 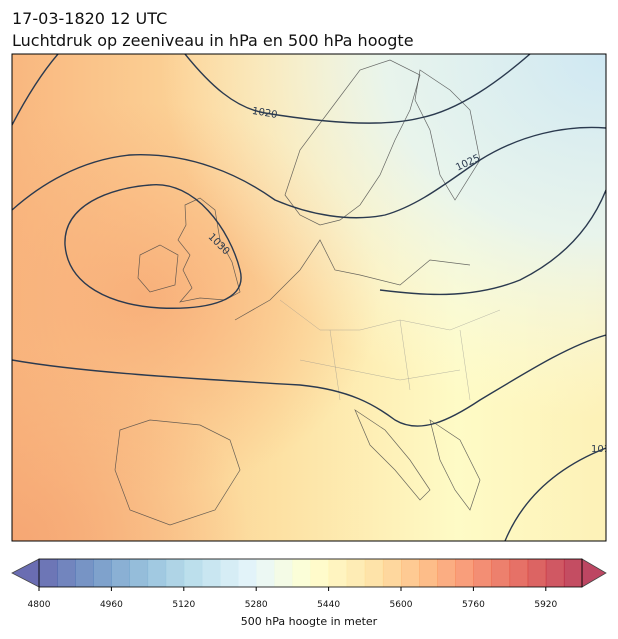 What do you see at coordinates (401, 605) in the screenshot?
I see `colorbar-tick-label: 5600` at bounding box center [401, 605].